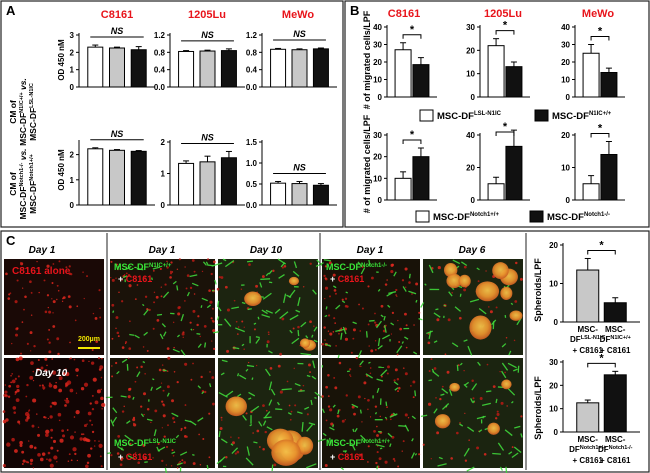 The width and height of the screenshot is (650, 473). What do you see at coordinates (588, 439) in the screenshot?
I see `x-category-label: MSC-` at bounding box center [588, 439].